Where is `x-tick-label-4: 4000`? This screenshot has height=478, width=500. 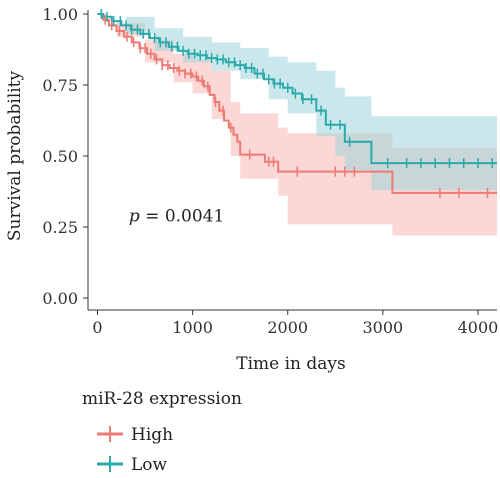
x-tick-label-4: 4000 is located at coordinates (478, 327).